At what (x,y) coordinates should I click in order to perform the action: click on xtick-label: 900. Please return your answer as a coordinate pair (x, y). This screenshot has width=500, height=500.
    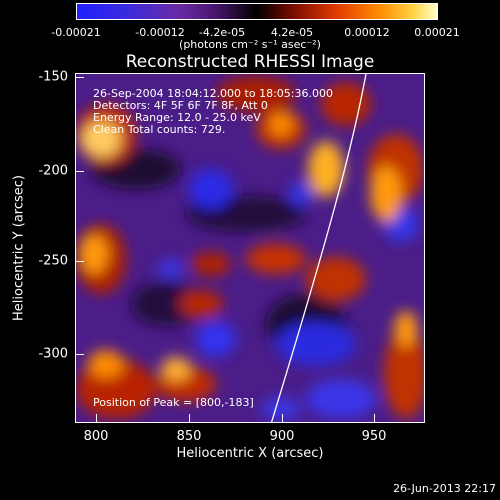
    Looking at the image, I should click on (282, 436).